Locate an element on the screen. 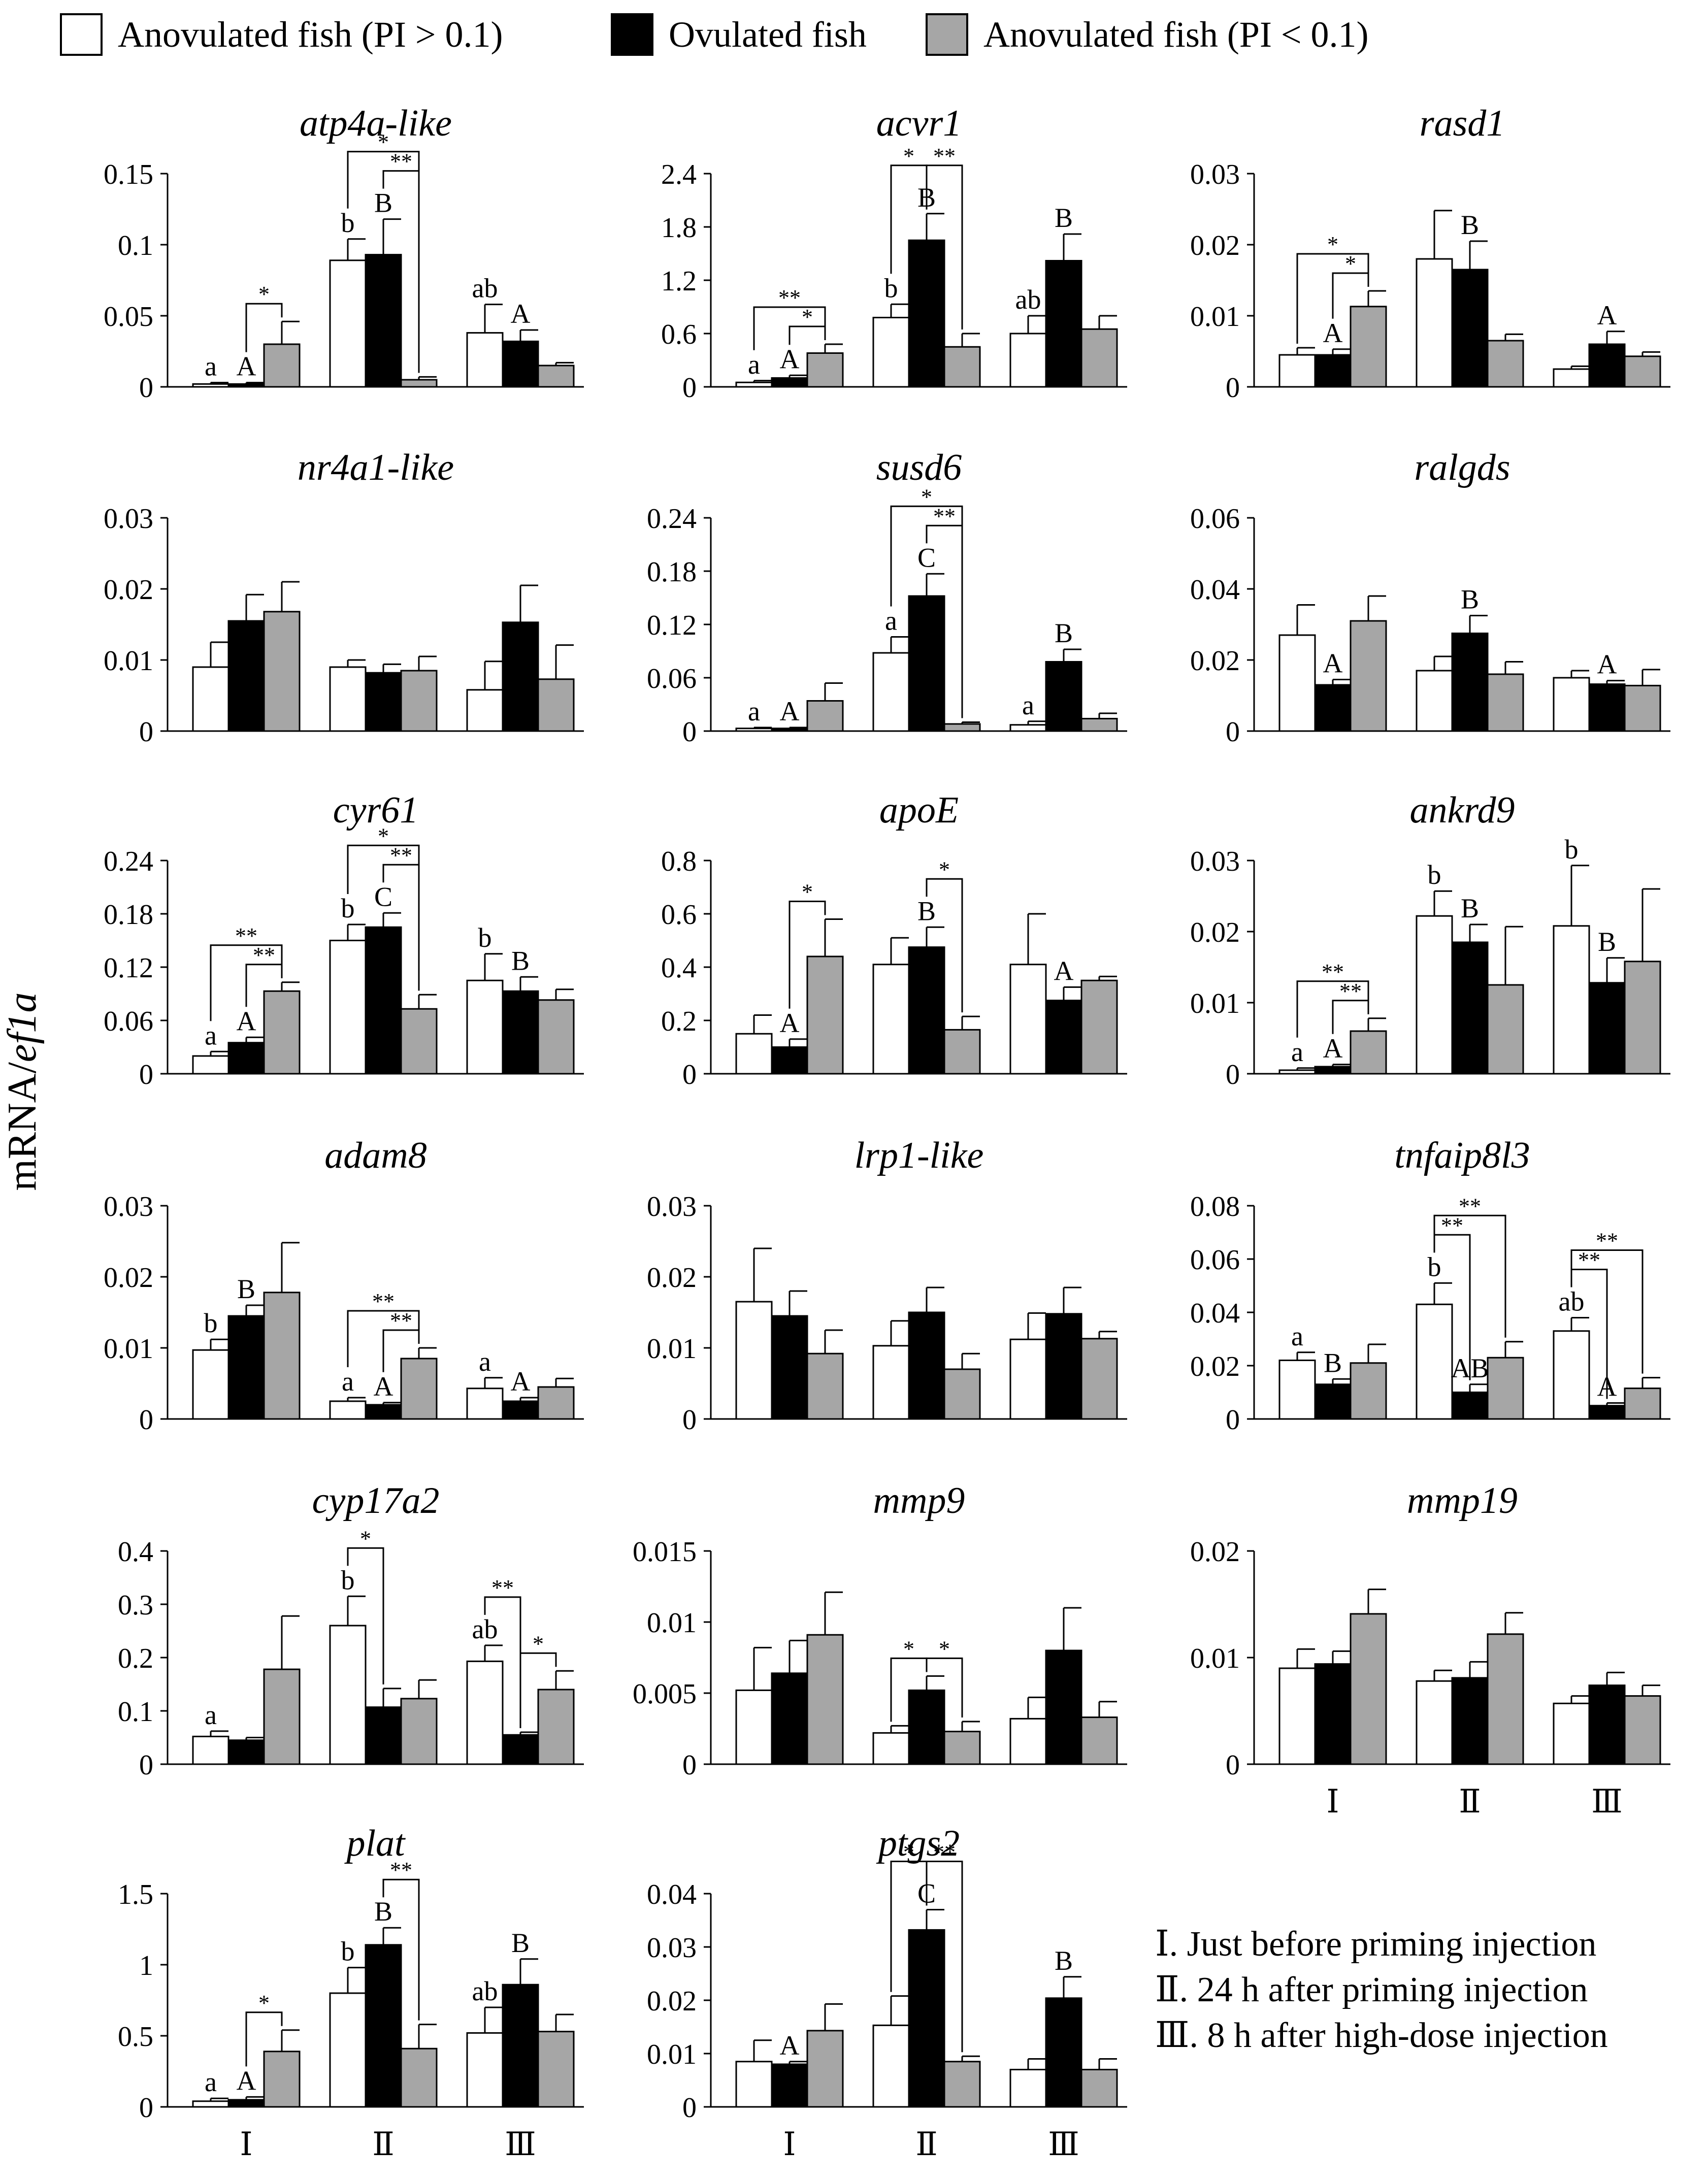 The height and width of the screenshot is (2181, 1708). chart-title: ralgds is located at coordinates (1462, 467).